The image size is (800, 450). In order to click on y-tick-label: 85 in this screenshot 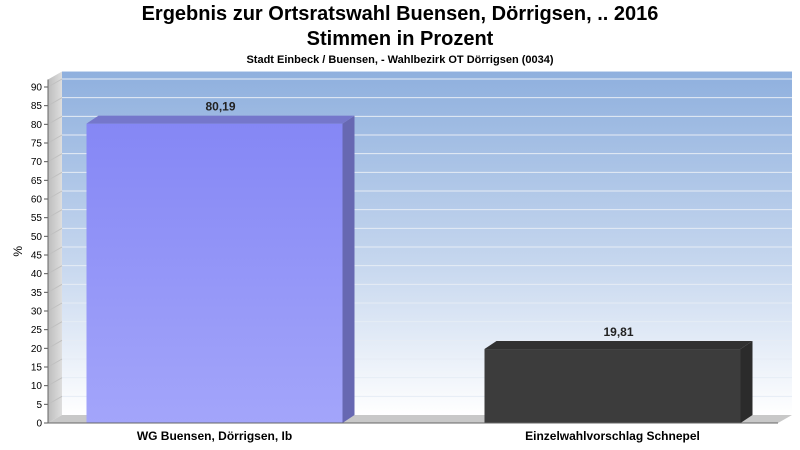, I will do `click(37, 106)`.